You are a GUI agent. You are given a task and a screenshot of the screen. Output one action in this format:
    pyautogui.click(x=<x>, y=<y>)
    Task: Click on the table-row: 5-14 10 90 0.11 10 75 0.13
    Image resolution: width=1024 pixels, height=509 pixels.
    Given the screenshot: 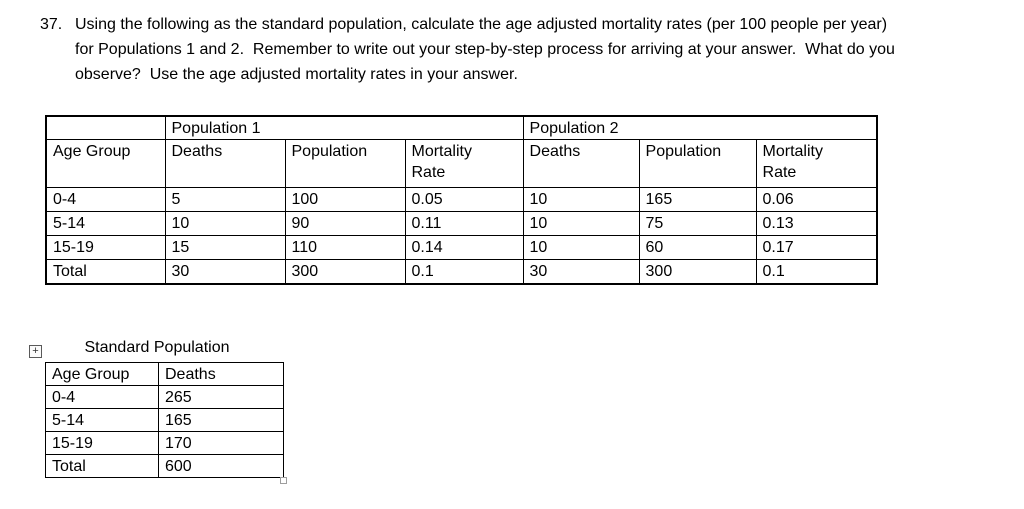 What is the action you would take?
    pyautogui.click(x=461, y=223)
    